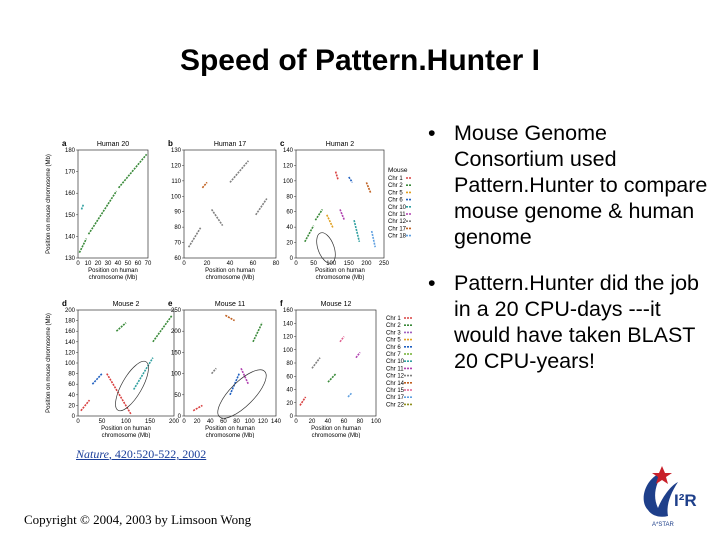 This screenshot has height=540, width=720. What do you see at coordinates (366, 264) in the screenshot?
I see `x-tick-label: 200` at bounding box center [366, 264].